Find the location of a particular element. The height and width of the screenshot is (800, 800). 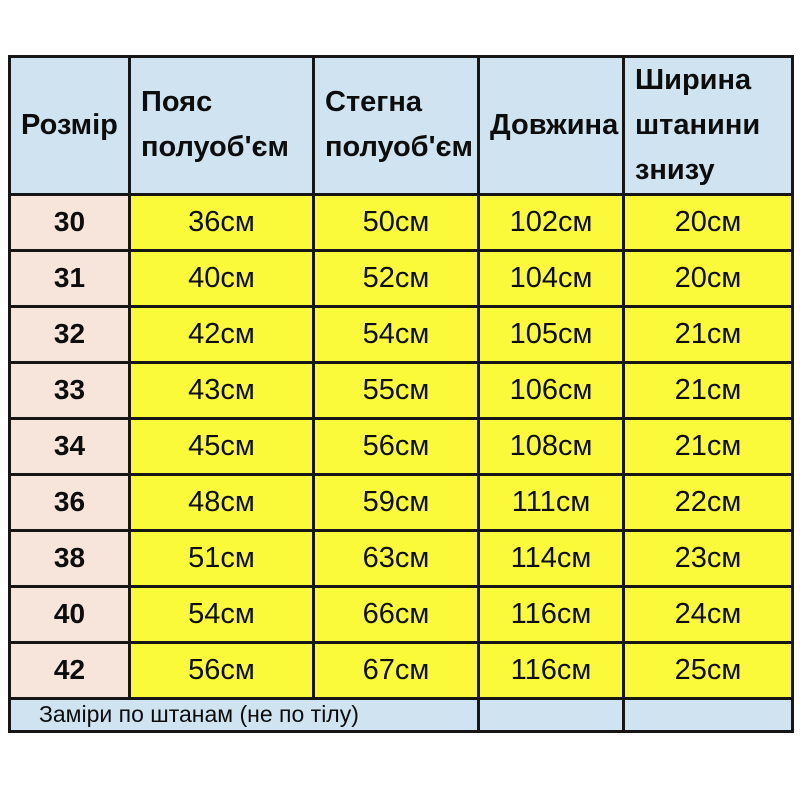

length-value-cell: 114см is located at coordinates (551, 558).